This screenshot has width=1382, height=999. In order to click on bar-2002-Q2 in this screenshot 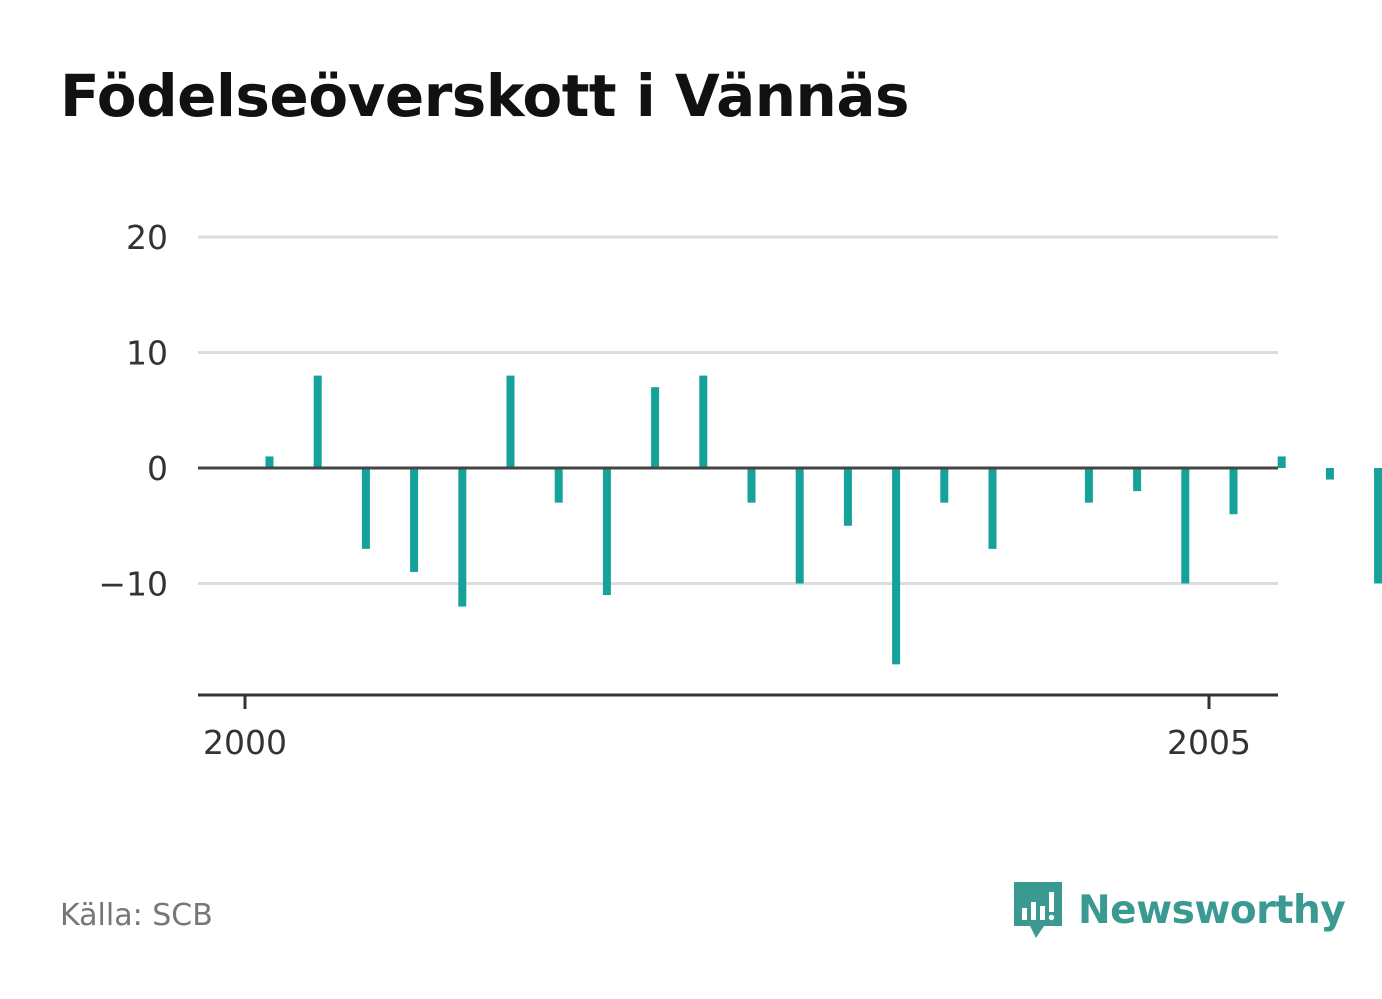, I will do `click(703, 421)`.